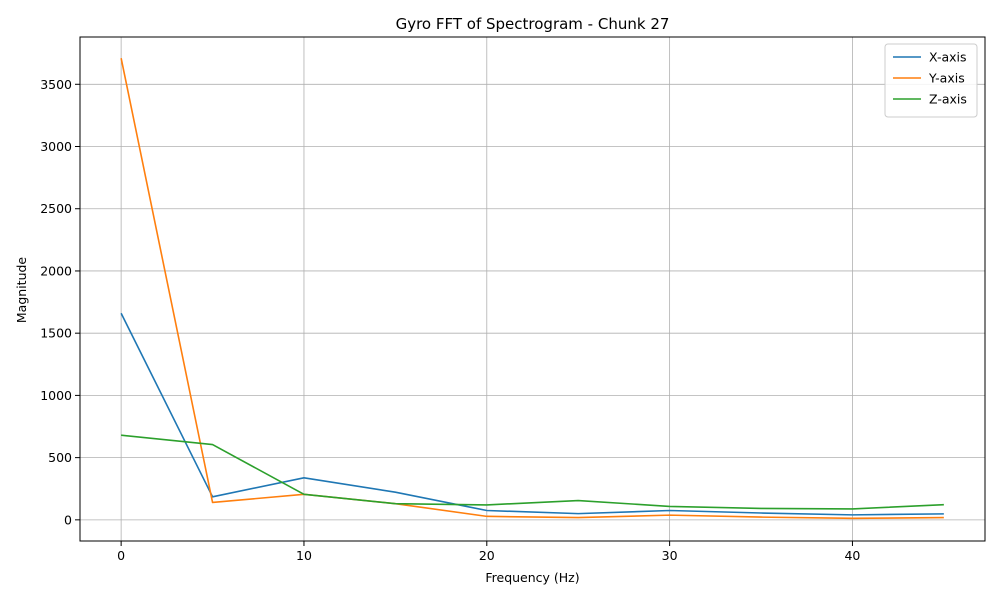 This screenshot has width=1000, height=600. I want to click on y-tick-label: 500, so click(60, 457).